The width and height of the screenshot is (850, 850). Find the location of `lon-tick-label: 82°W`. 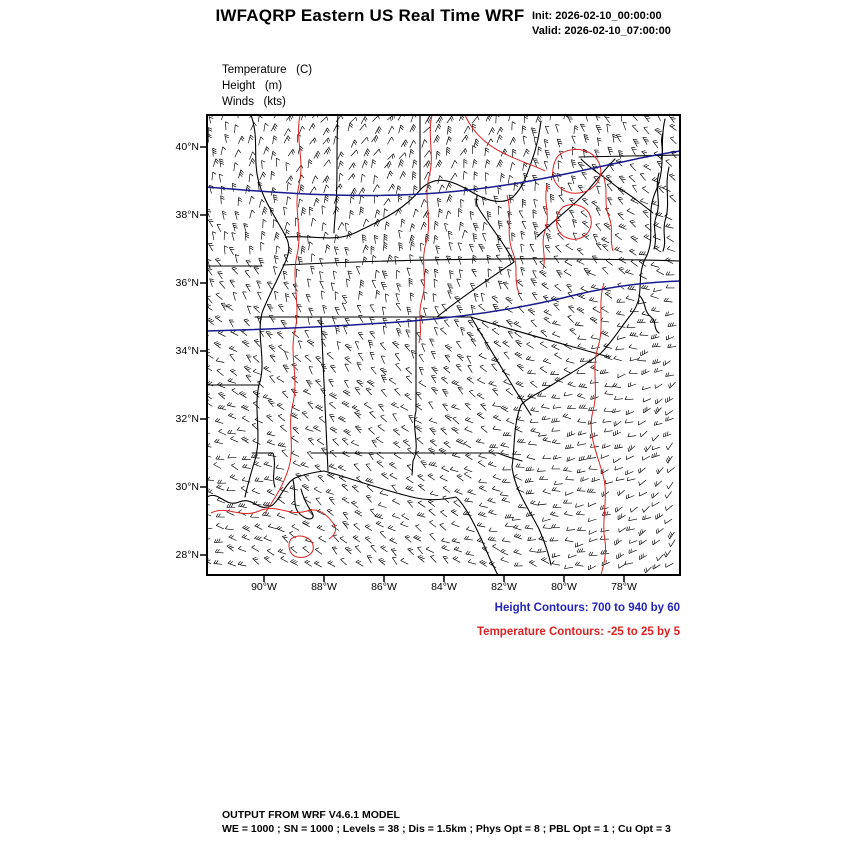

lon-tick-label: 82°W is located at coordinates (504, 587).